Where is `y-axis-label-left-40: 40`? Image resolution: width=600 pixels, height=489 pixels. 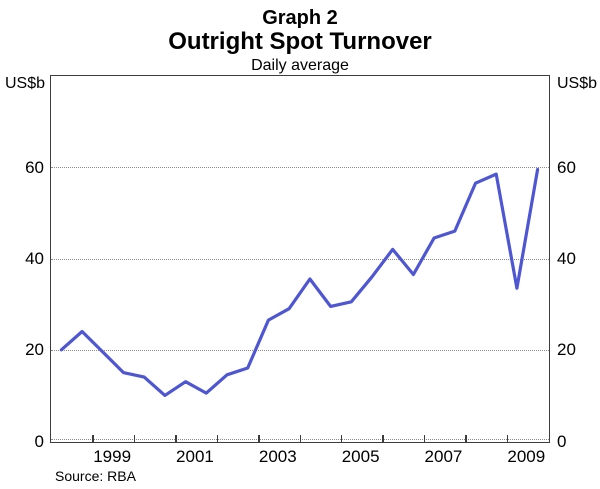 y-axis-label-left-40: 40 is located at coordinates (34, 258).